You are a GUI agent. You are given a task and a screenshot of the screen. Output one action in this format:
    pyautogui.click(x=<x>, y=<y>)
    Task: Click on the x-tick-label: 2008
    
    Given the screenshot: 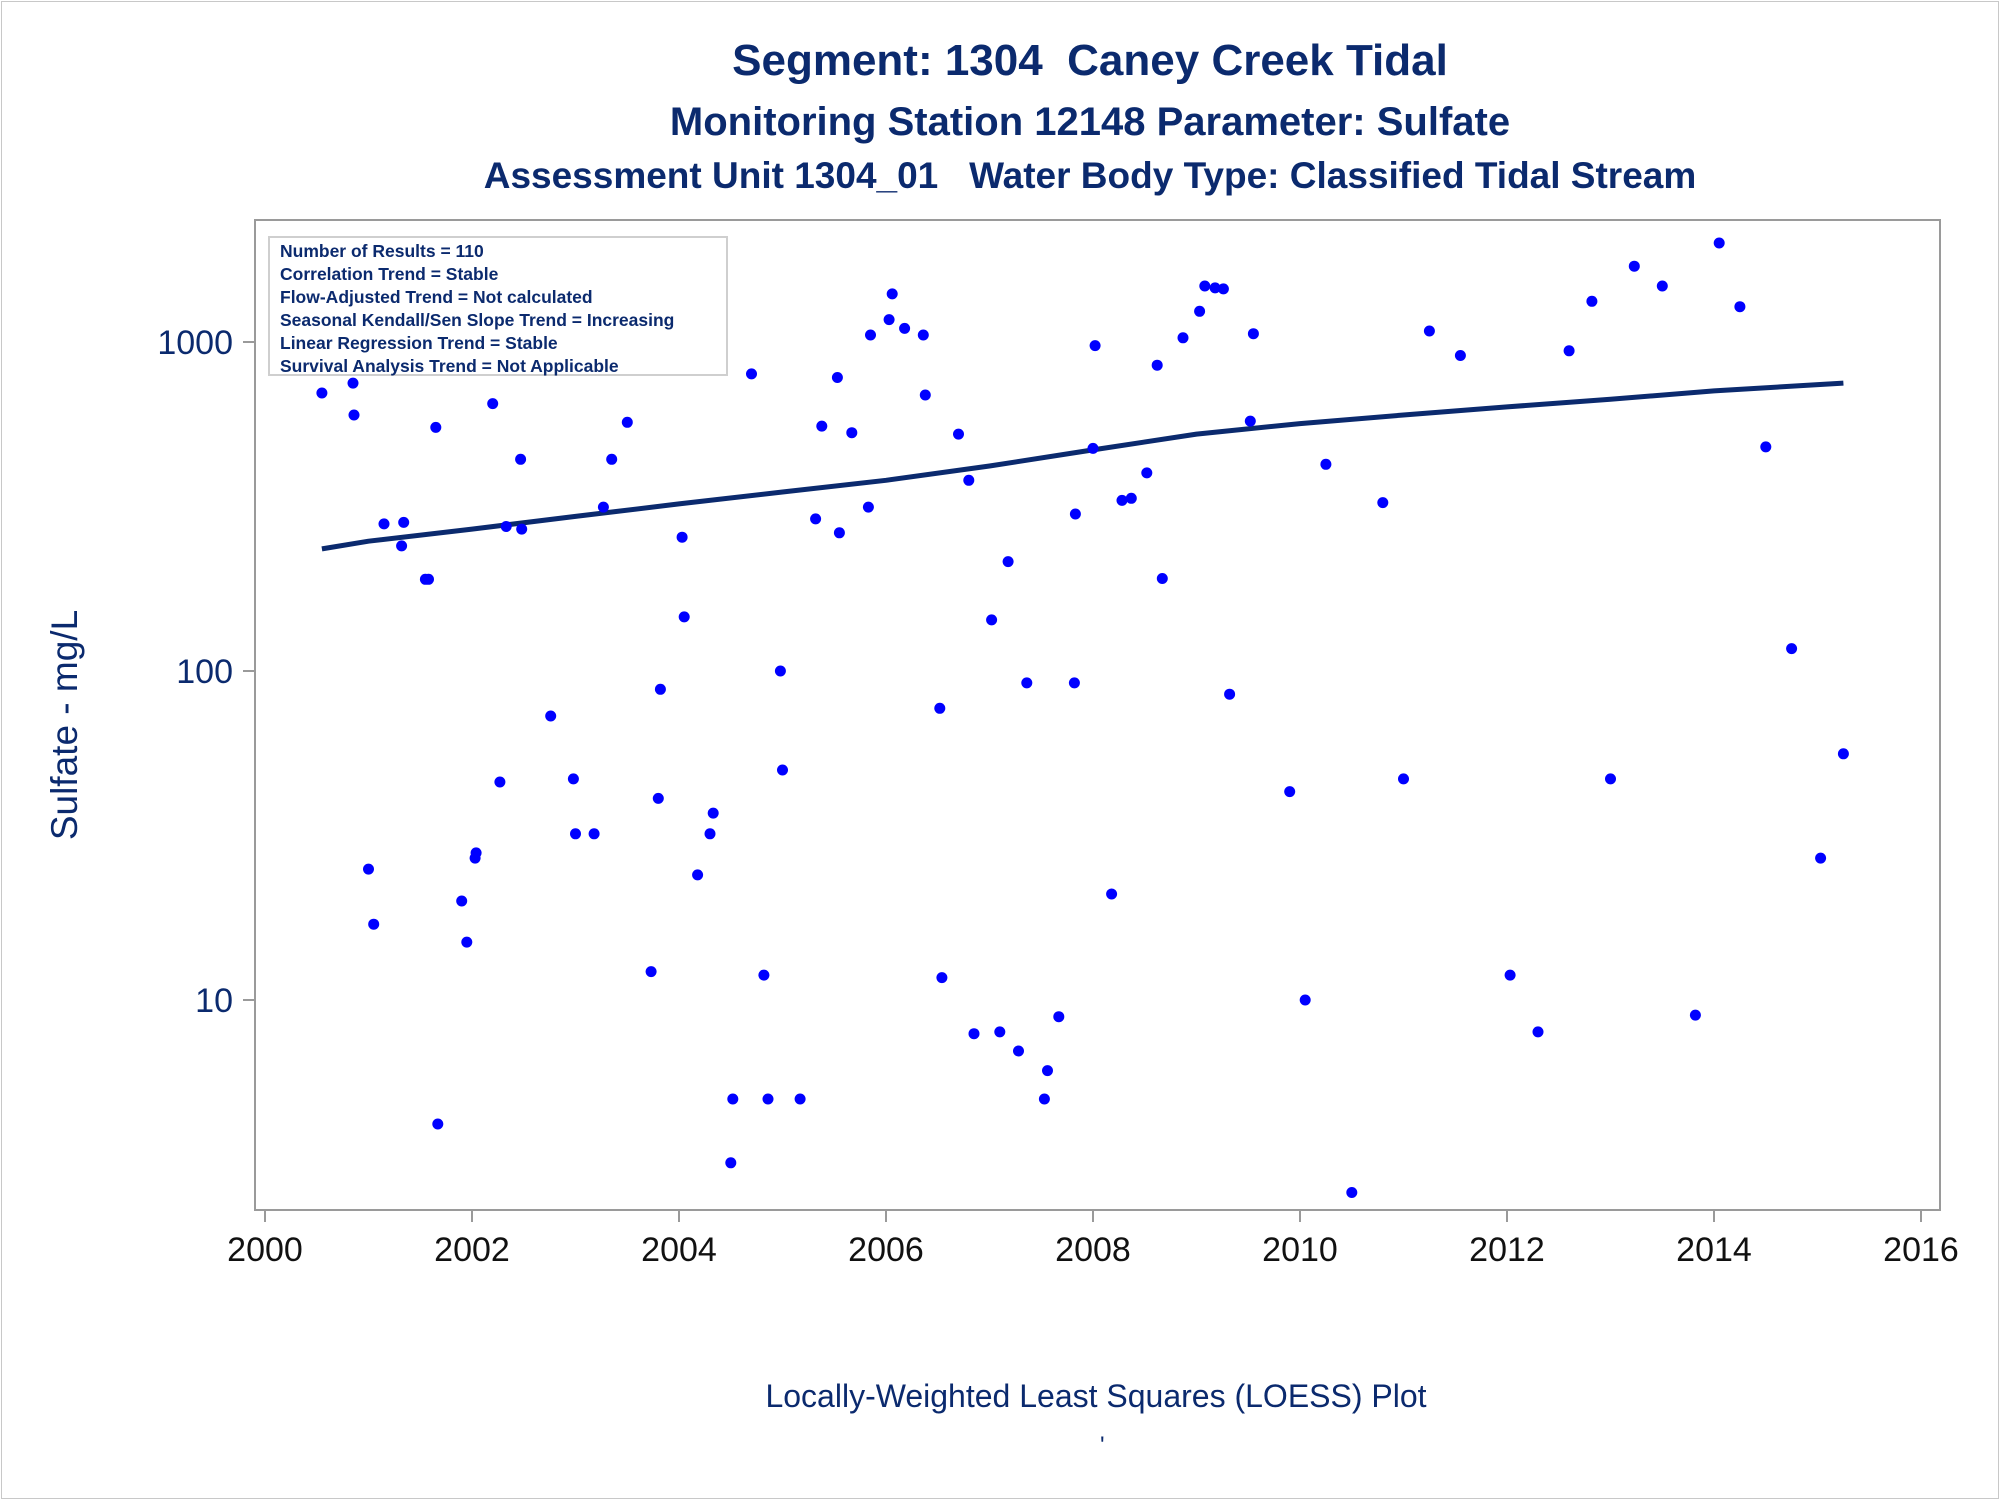 What is the action you would take?
    pyautogui.click(x=1093, y=1250)
    